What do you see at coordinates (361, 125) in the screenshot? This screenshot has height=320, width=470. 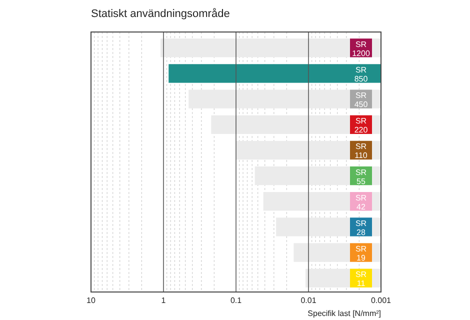 I see `y-tick-label: SR 220` at bounding box center [361, 125].